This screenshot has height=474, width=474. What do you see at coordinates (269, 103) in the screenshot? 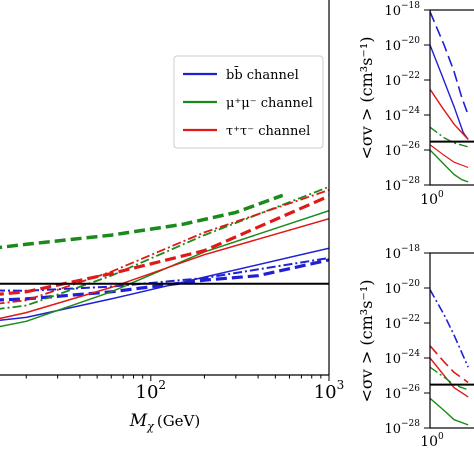
I see `legend-label-1: μ⁺μ⁻ channel` at bounding box center [269, 103].